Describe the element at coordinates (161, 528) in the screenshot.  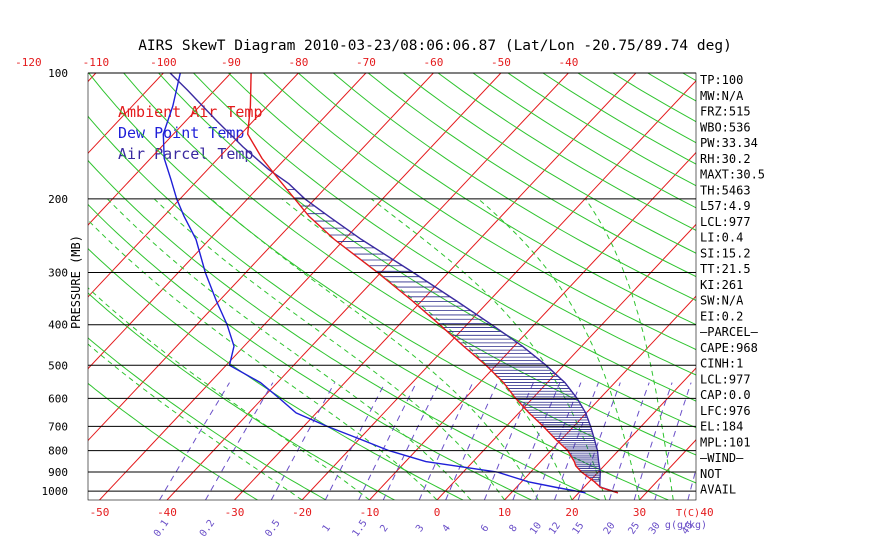
I see `mixing-ratio-tick-label: 0.1` at that location.